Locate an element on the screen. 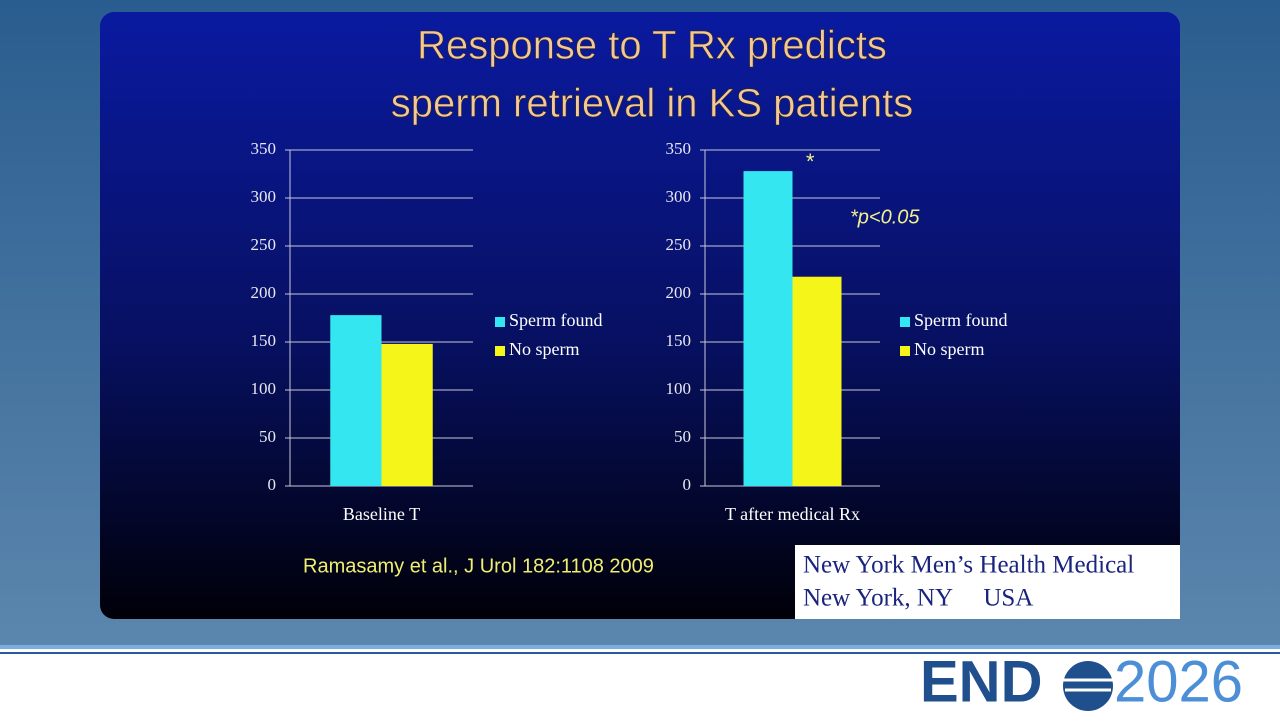 This screenshot has width=1280, height=725. footer-text: New York, NY USA is located at coordinates (918, 598).